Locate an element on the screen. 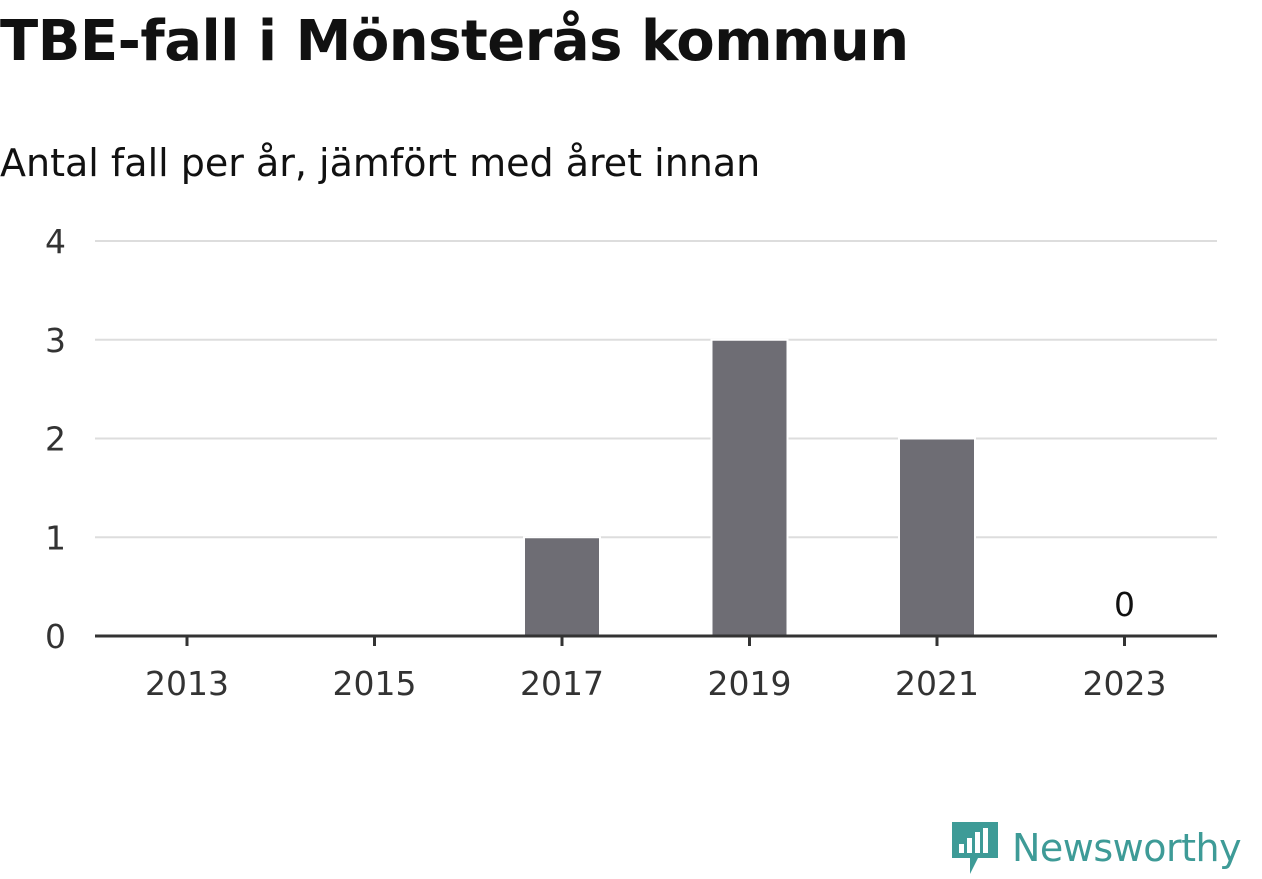 The width and height of the screenshot is (1262, 879). y-tick-label: 4 is located at coordinates (55, 241).